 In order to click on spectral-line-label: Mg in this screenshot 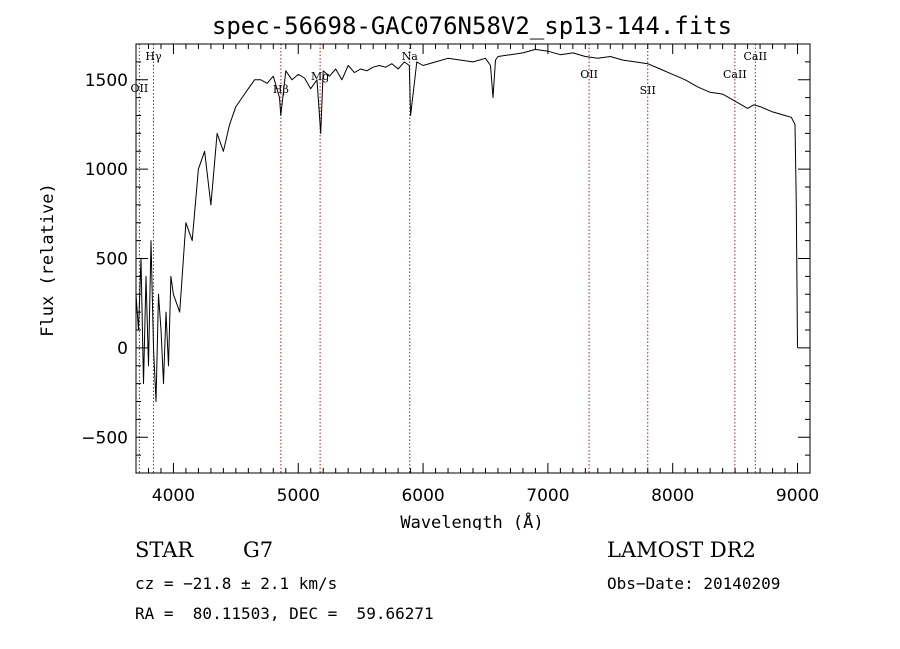, I will do `click(320, 76)`.